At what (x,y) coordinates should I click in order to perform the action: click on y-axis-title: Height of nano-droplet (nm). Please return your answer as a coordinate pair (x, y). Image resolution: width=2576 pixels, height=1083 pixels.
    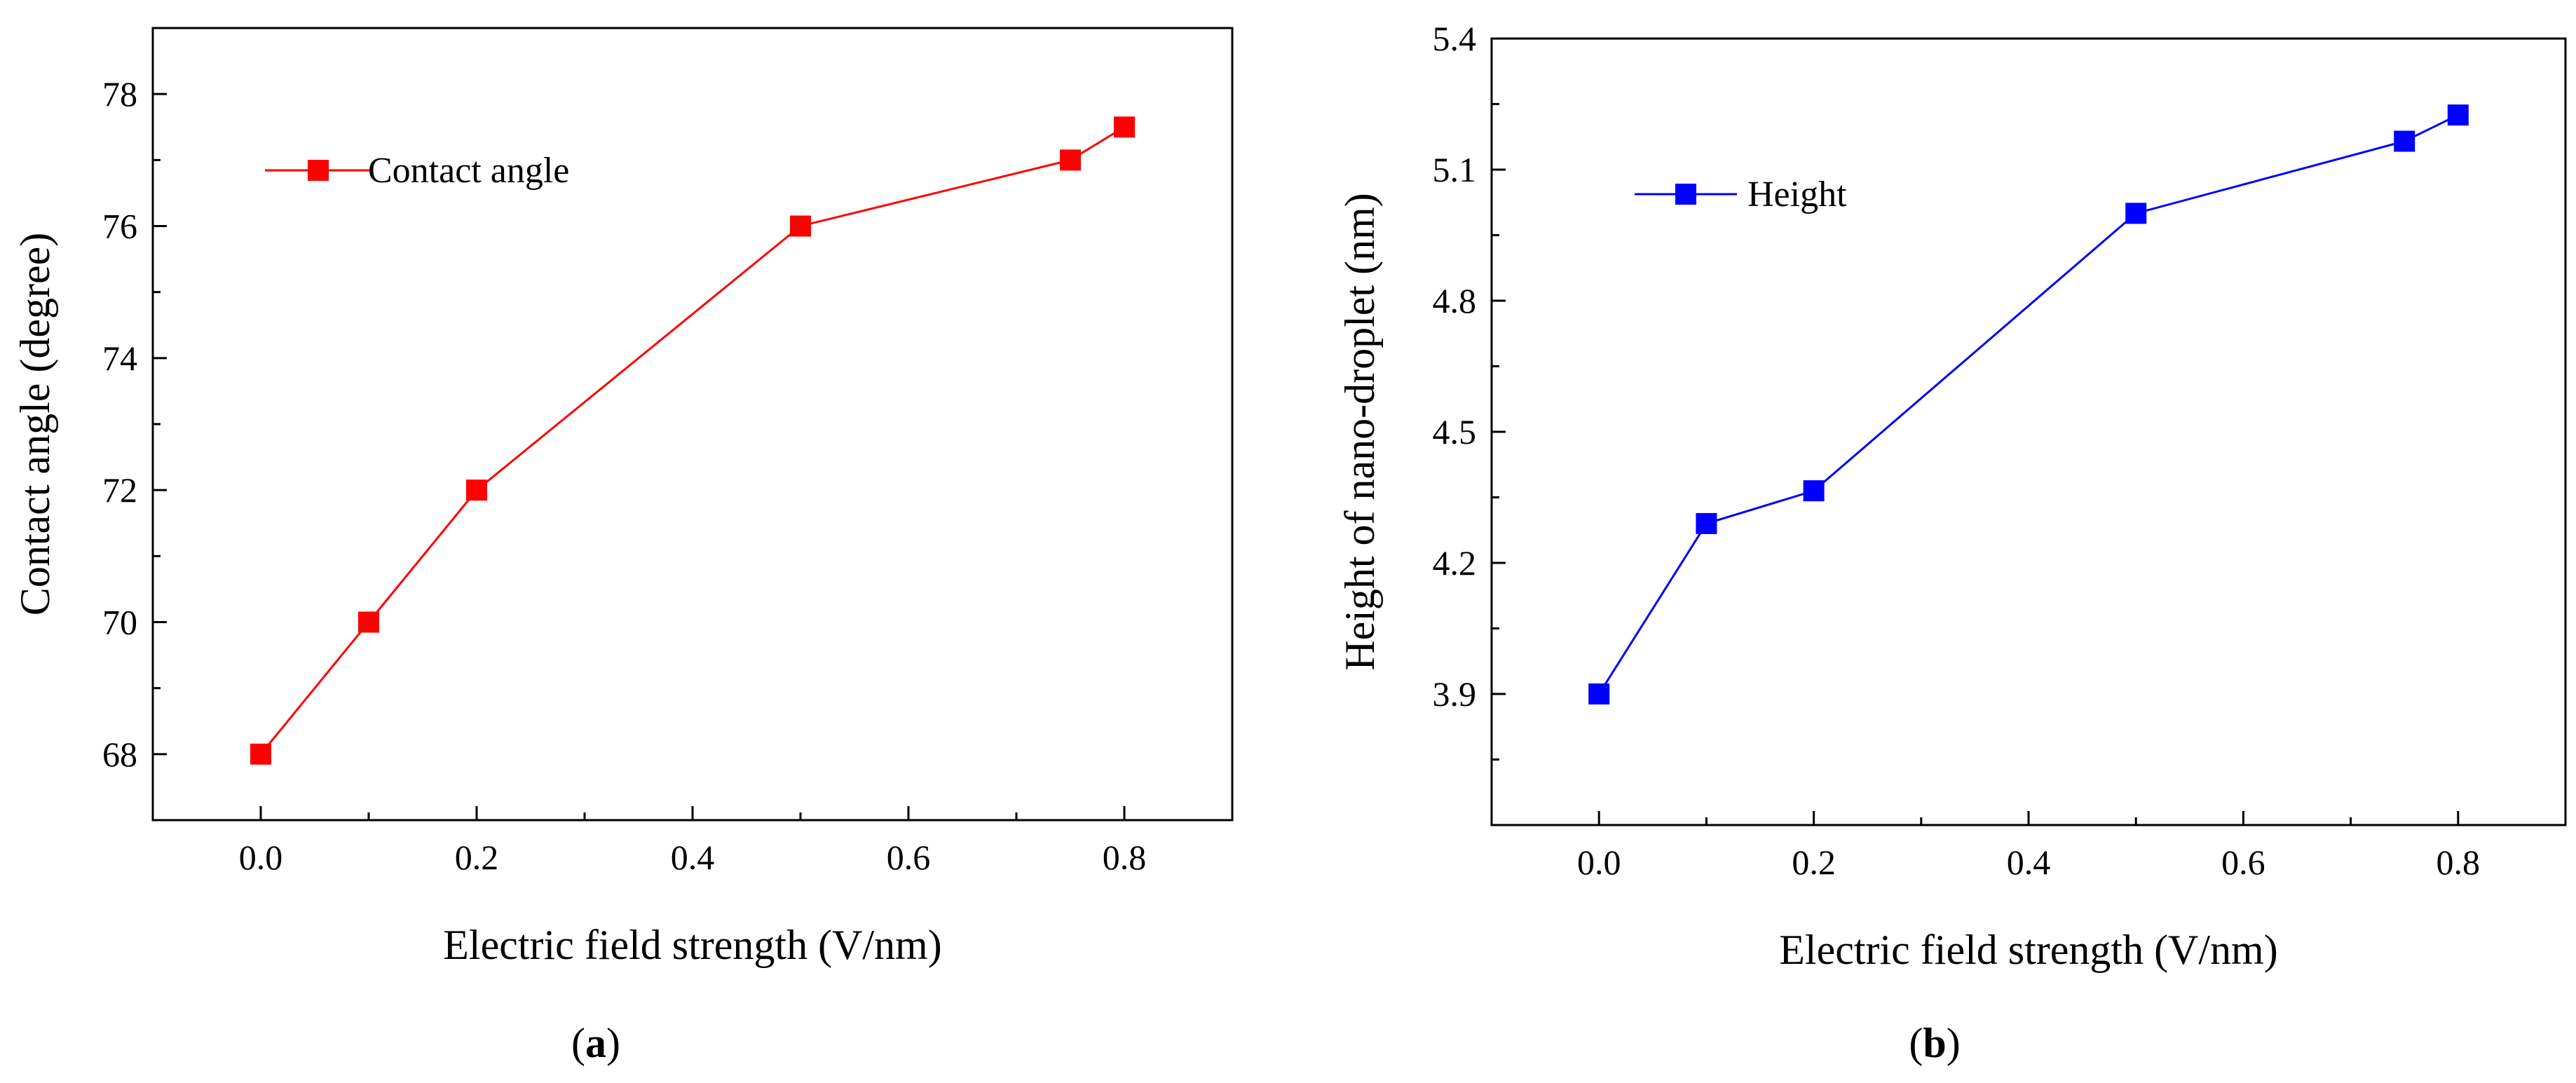
    Looking at the image, I should click on (1360, 431).